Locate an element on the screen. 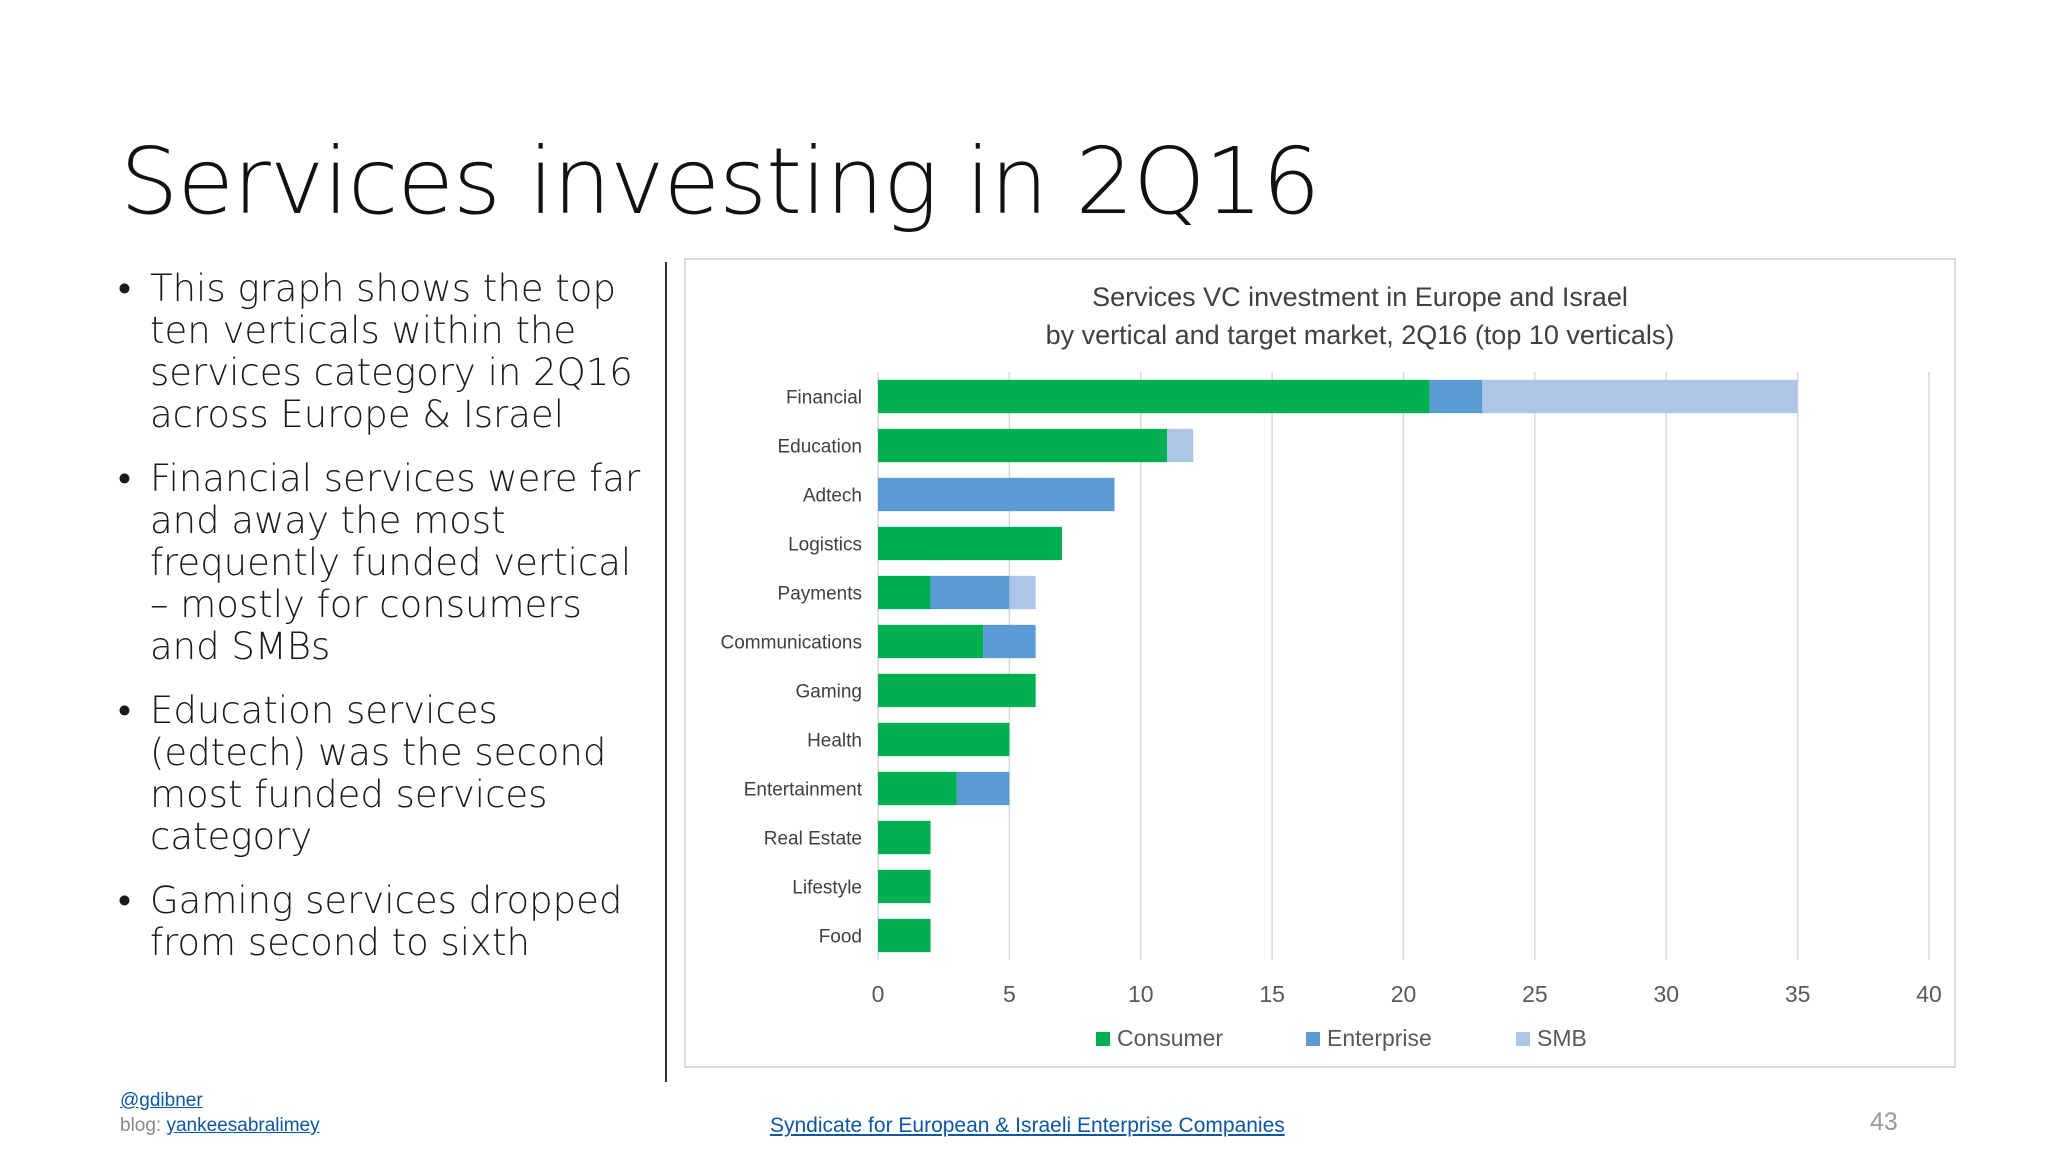 The width and height of the screenshot is (2048, 1152). x-tick-labels: 0 5 10 15 20 25 30 35 40 is located at coordinates (1407, 994).